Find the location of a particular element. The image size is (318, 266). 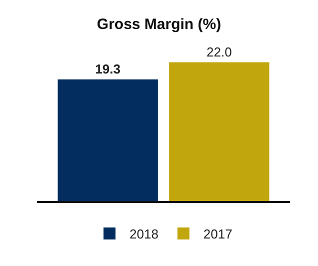

data-label: 19.3 is located at coordinates (107, 68).